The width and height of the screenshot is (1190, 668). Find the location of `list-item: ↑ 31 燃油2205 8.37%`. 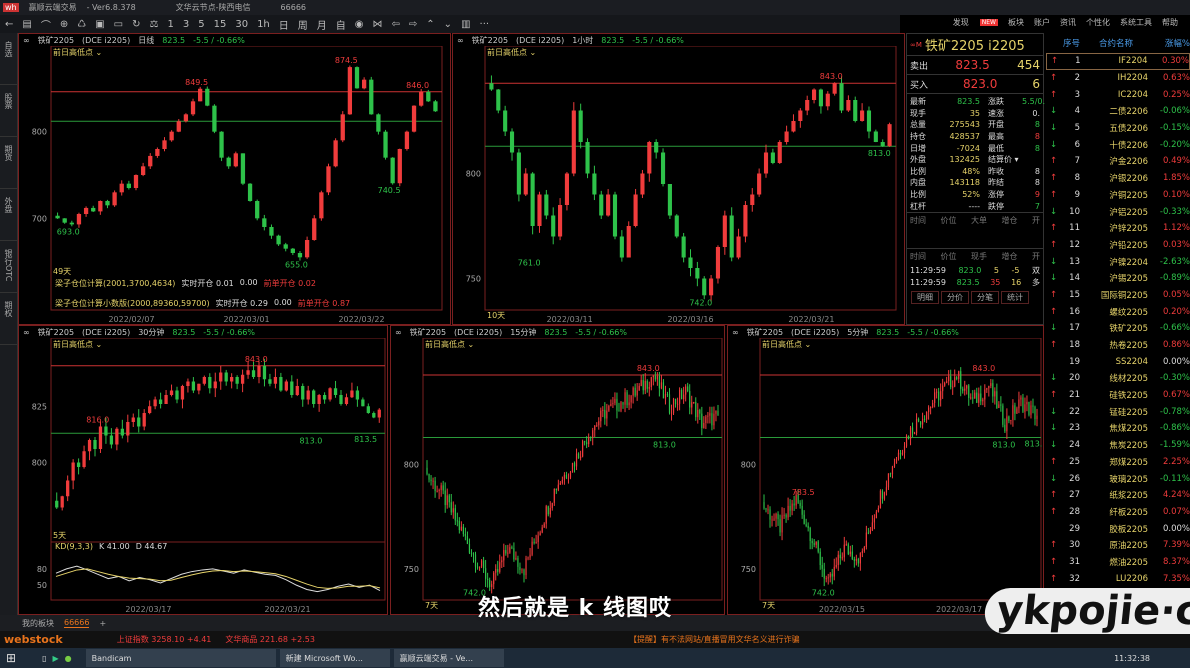

list-item: ↑ 31 燃油2205 8.37% is located at coordinates (1118, 562).